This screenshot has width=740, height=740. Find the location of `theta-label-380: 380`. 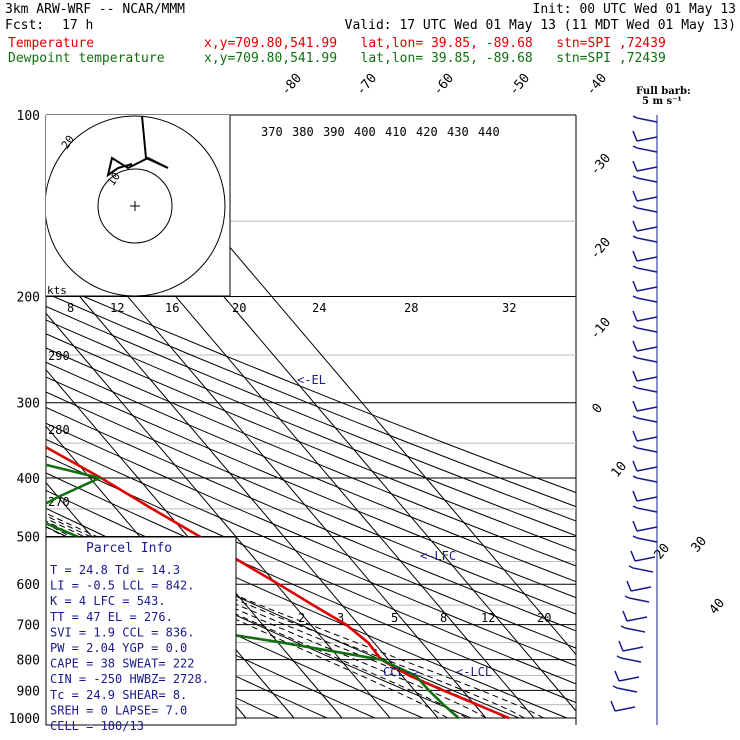

theta-label-380: 380 is located at coordinates (303, 132).